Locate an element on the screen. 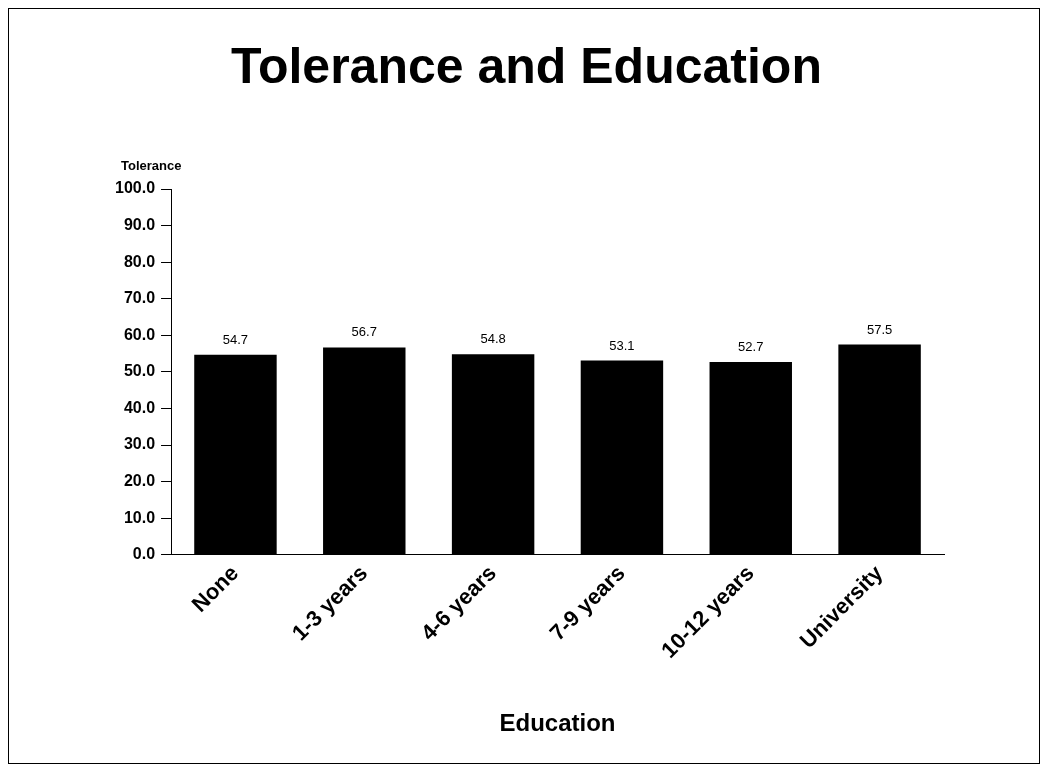  y-tick-label: 50.0 is located at coordinates (139, 371).